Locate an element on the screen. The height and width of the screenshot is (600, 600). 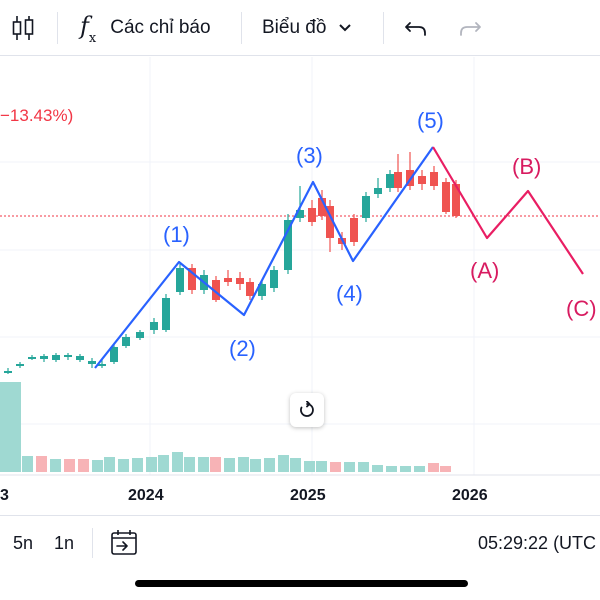
bottom-toolbar: 5n 1n 05:29:22 (UTC is located at coordinates (300, 543).